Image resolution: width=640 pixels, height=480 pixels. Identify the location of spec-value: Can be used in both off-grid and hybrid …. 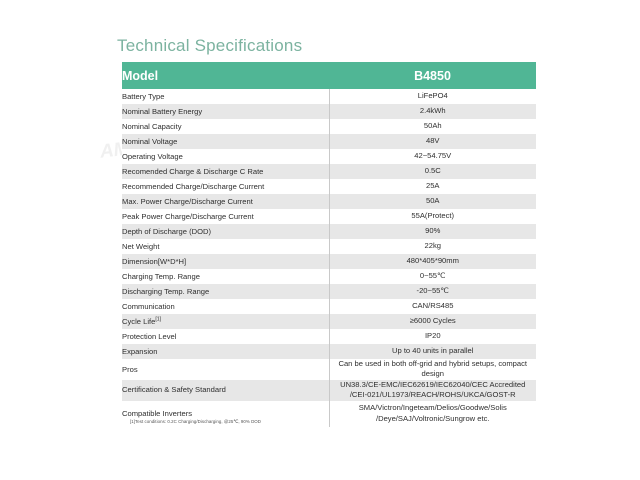
(433, 369).